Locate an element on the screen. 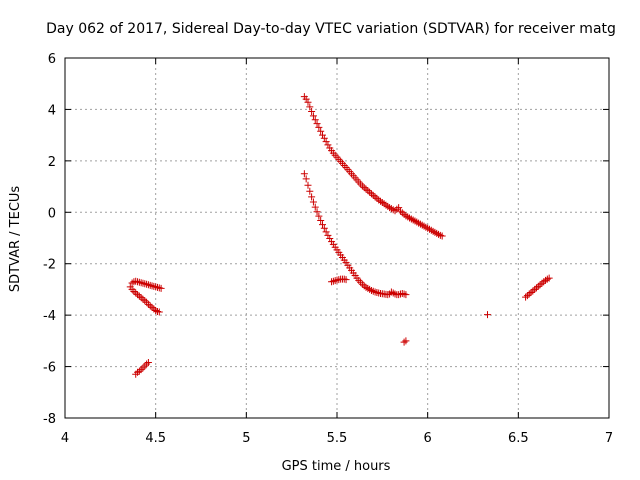 The width and height of the screenshot is (640, 480). y-axis-label: SDTVAR / TECUs is located at coordinates (15, 239).